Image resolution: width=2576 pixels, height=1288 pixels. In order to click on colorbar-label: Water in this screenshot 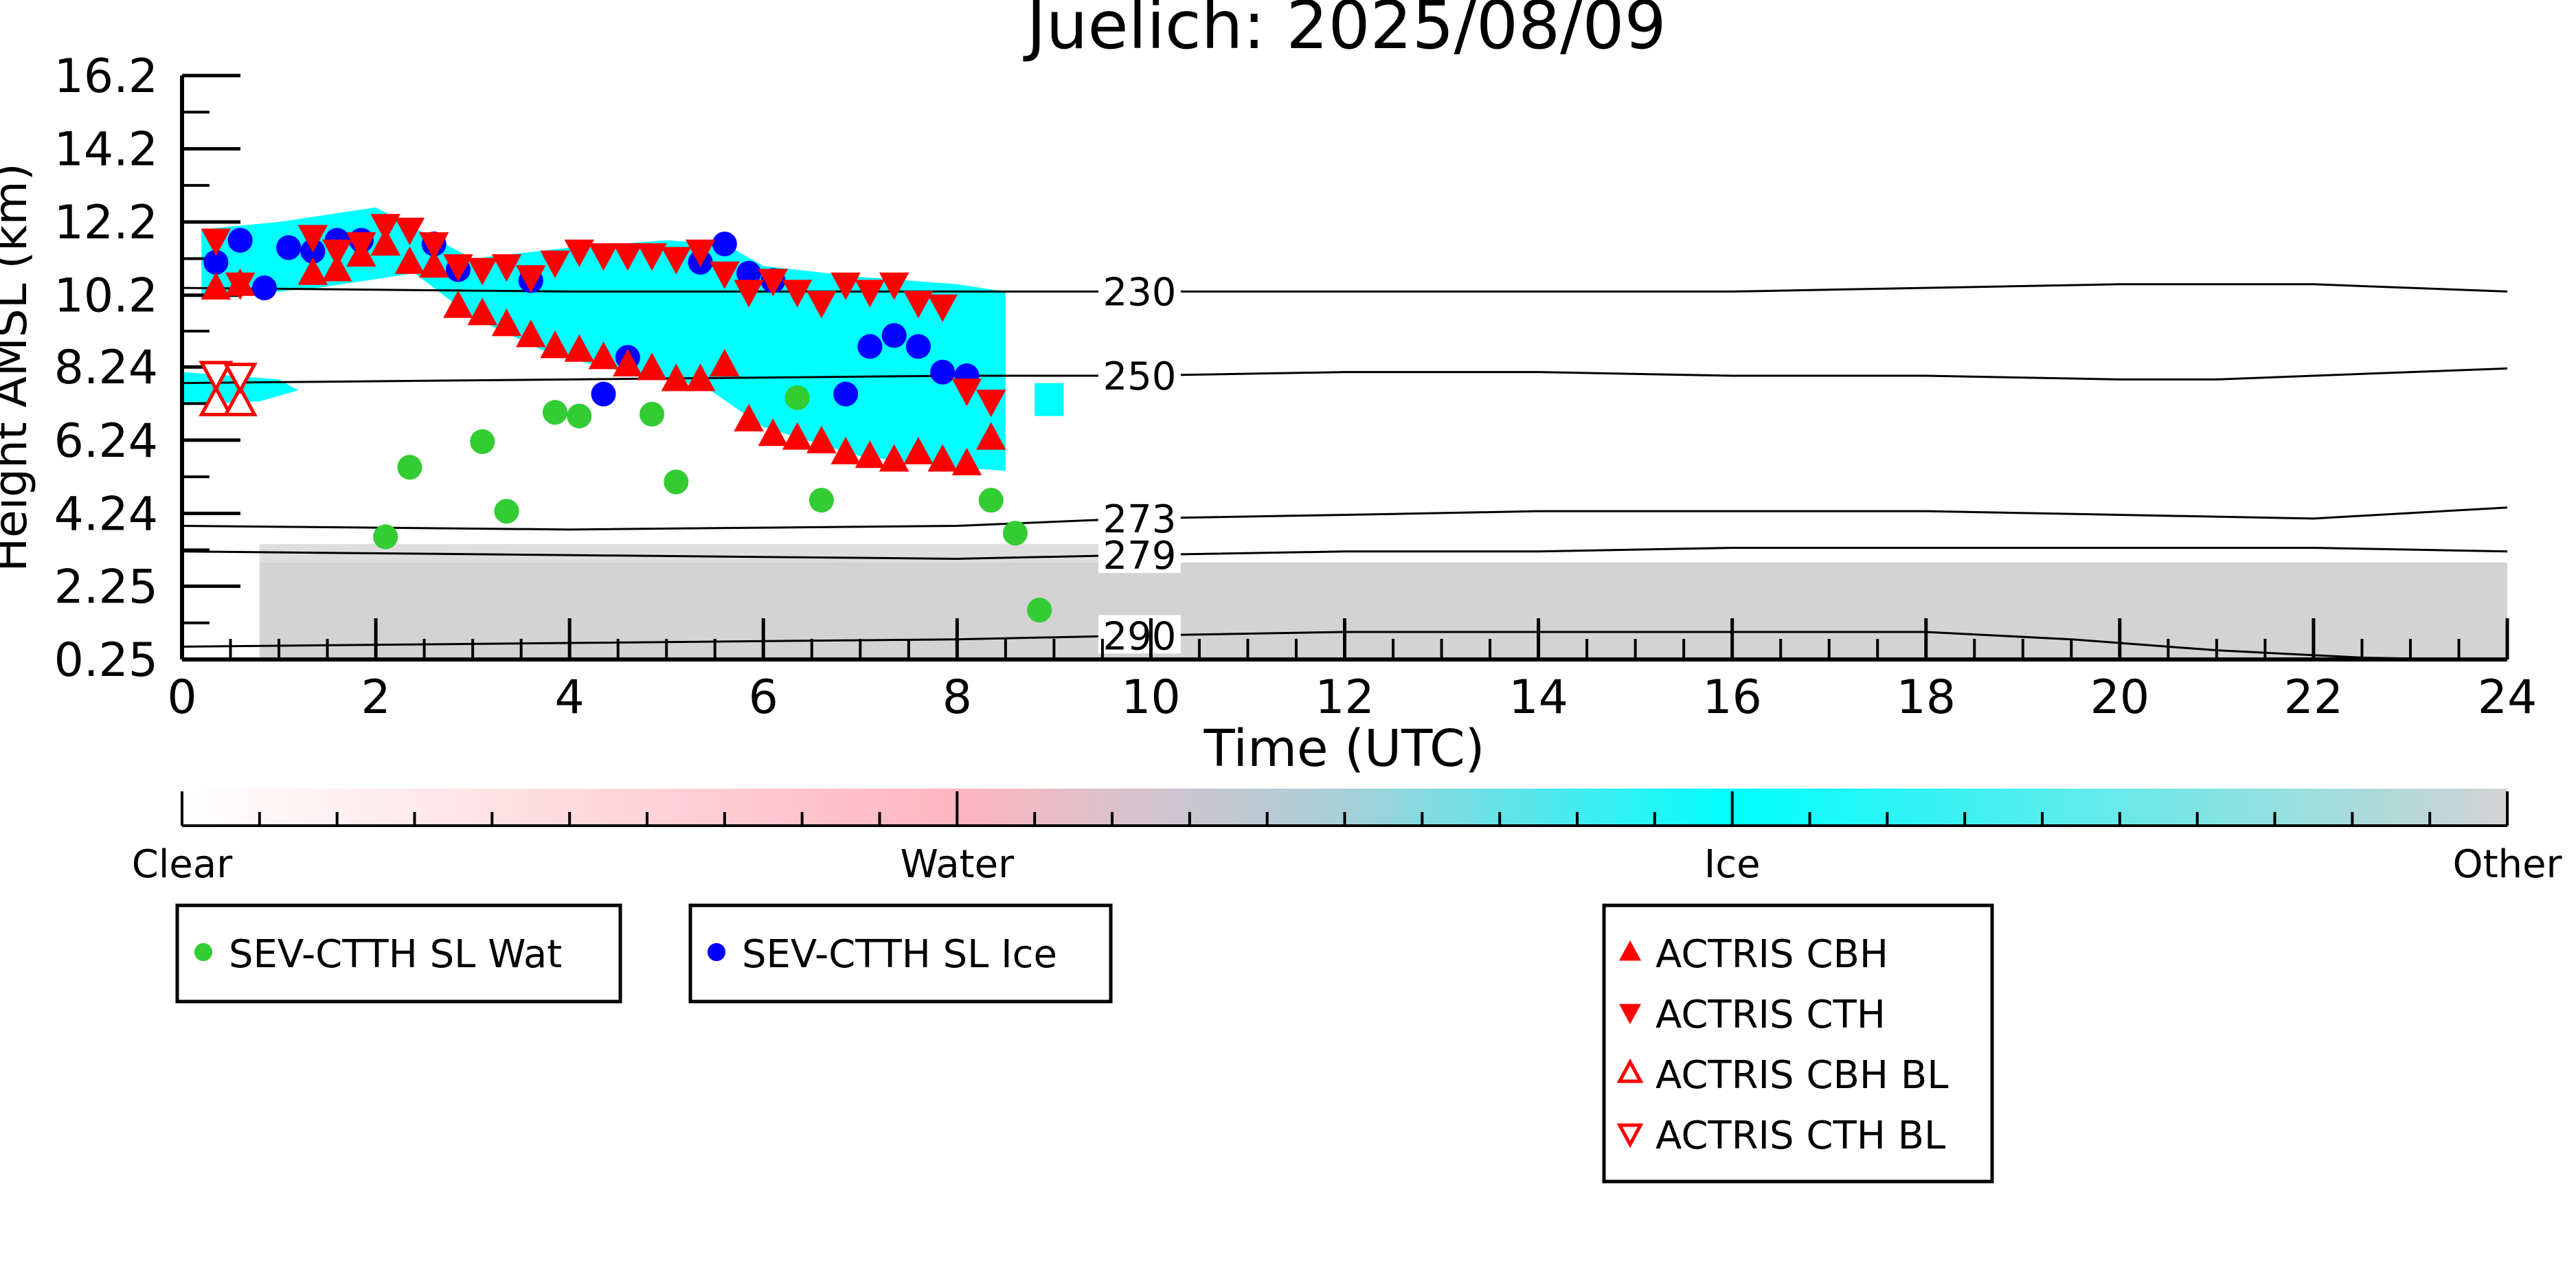, I will do `click(958, 864)`.